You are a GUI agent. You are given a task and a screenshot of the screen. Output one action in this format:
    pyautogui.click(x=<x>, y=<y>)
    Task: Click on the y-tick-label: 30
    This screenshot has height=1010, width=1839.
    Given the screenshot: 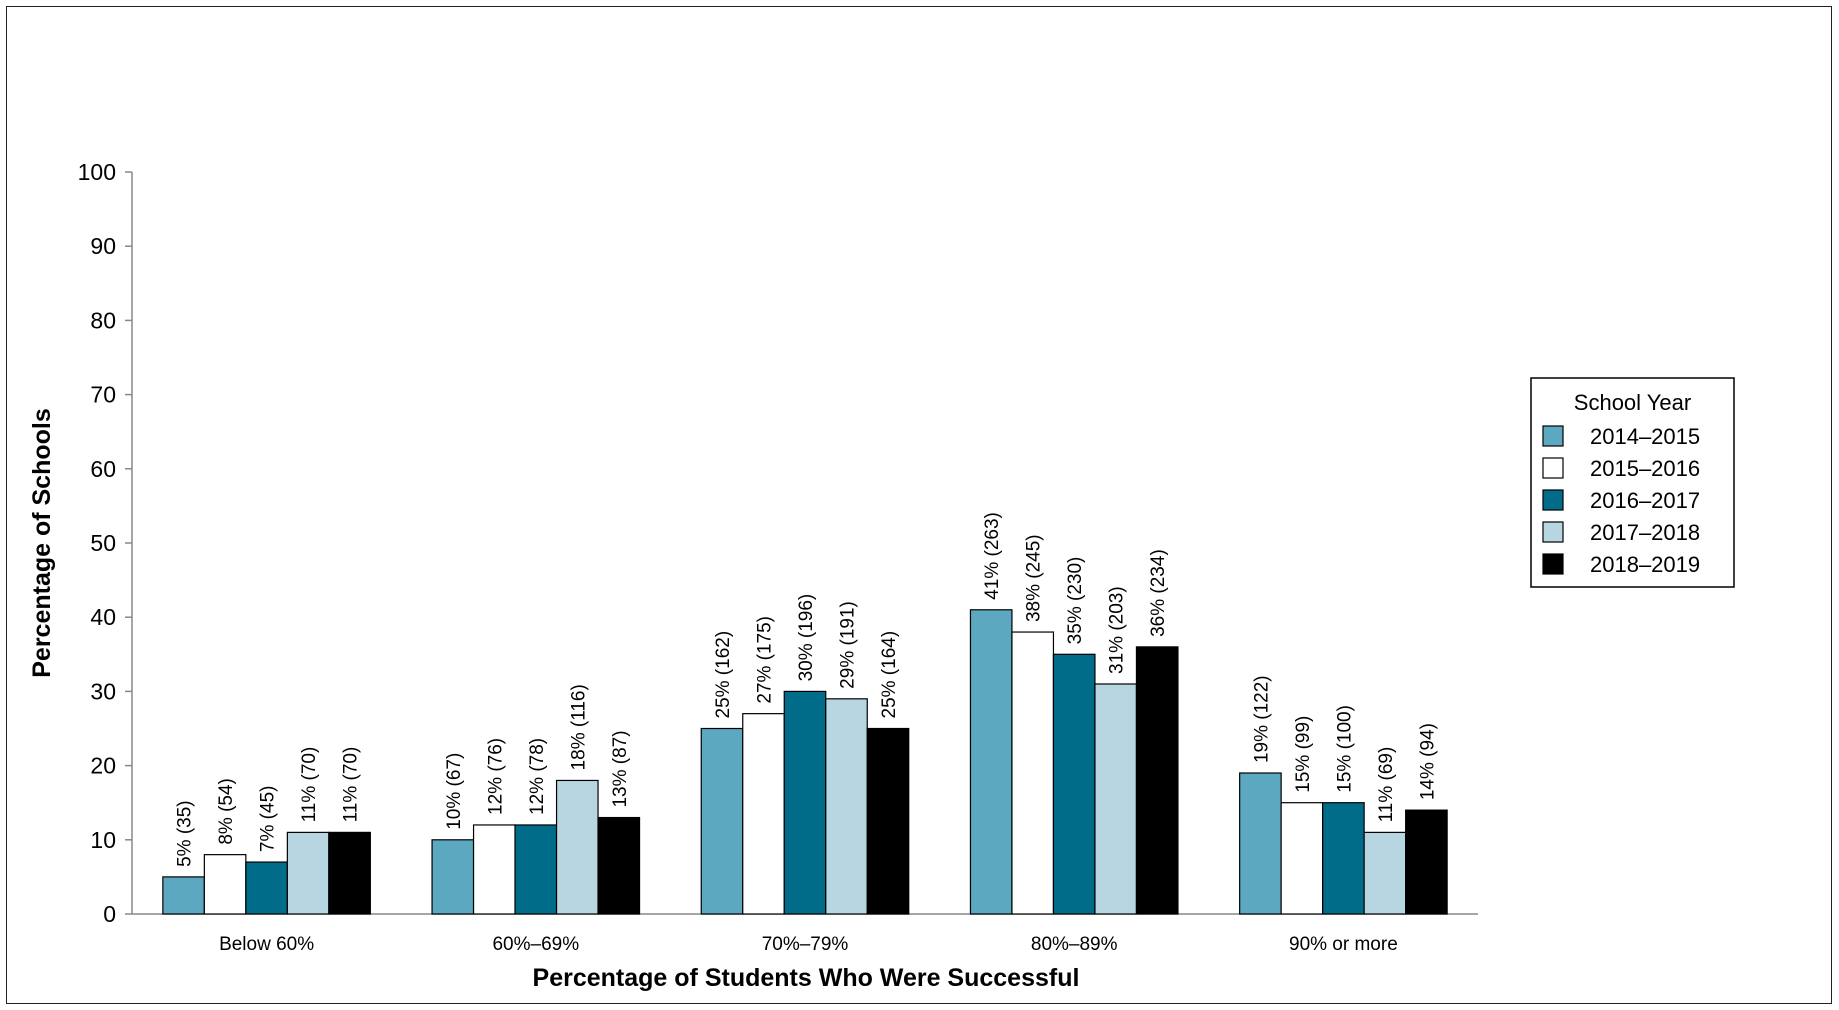 What is the action you would take?
    pyautogui.click(x=103, y=691)
    